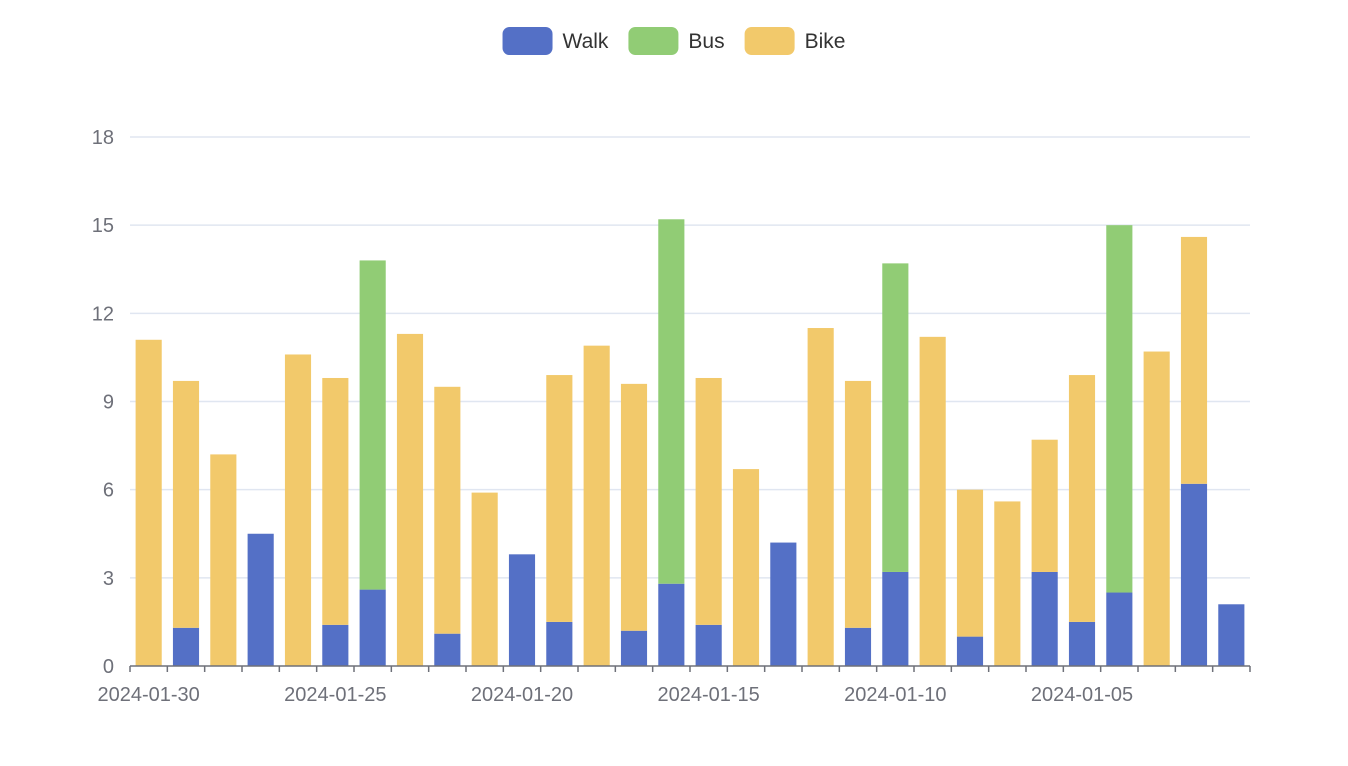 The width and height of the screenshot is (1348, 766). I want to click on y-tick-label: 12, so click(103, 314).